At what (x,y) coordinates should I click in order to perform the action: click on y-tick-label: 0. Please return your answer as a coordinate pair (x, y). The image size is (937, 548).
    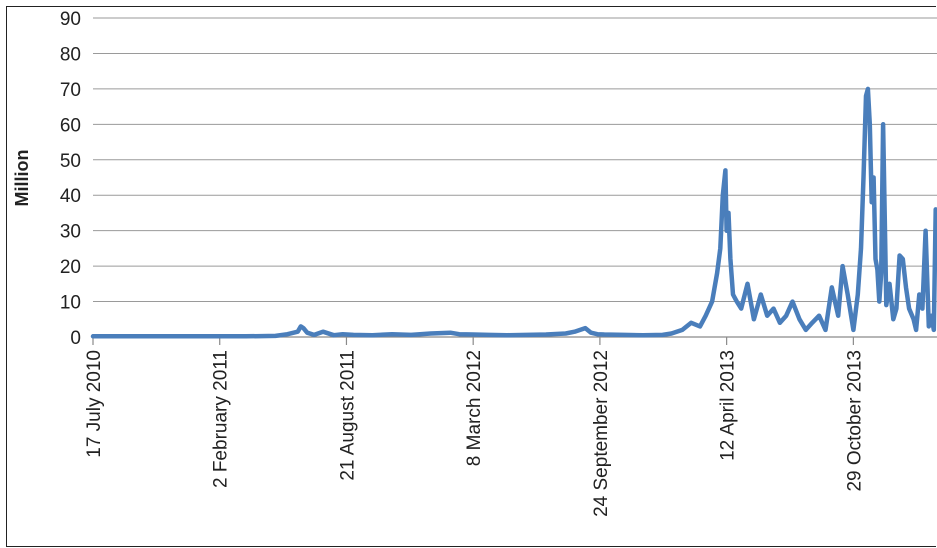
    Looking at the image, I should click on (75, 338).